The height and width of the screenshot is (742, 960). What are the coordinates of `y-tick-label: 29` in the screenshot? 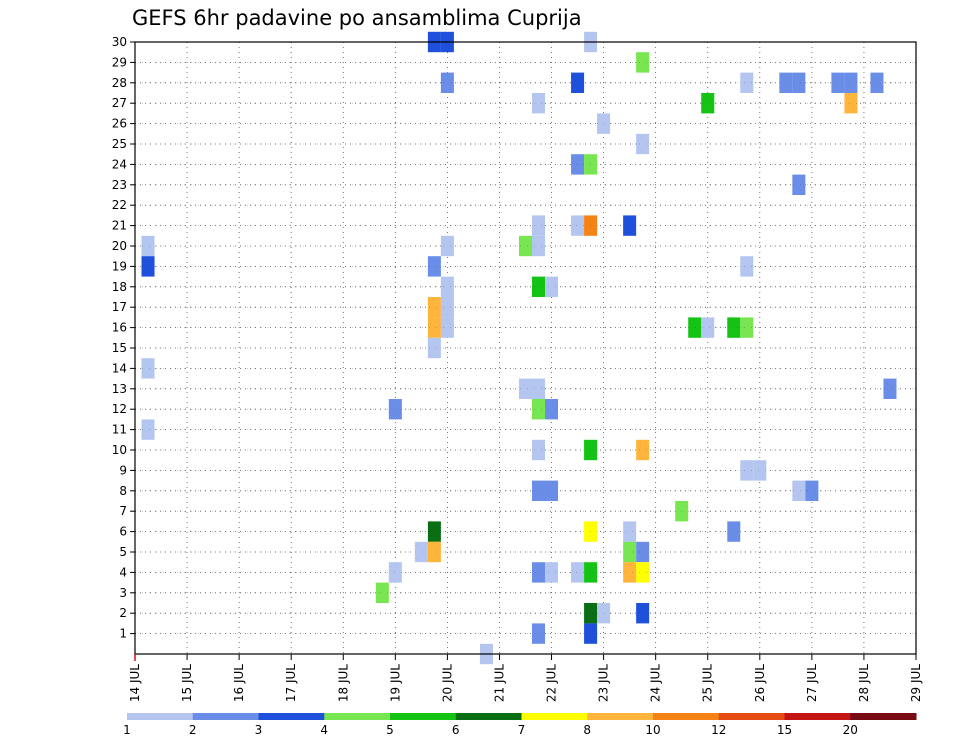 It's located at (119, 62).